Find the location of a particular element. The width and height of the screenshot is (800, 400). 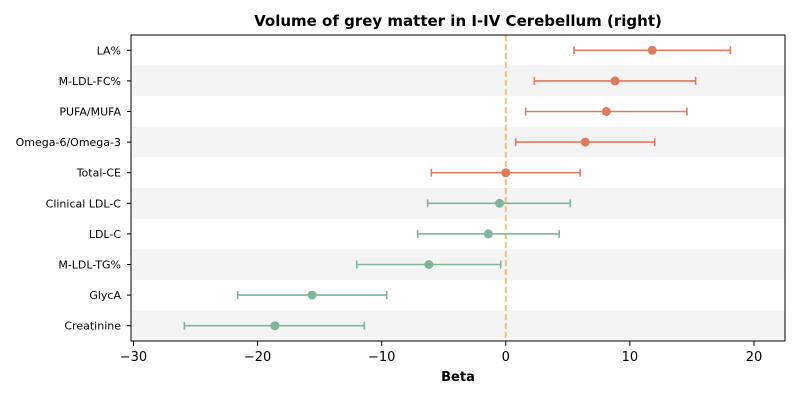

y-tick-label: Clinical LDL-C is located at coordinates (84, 203).